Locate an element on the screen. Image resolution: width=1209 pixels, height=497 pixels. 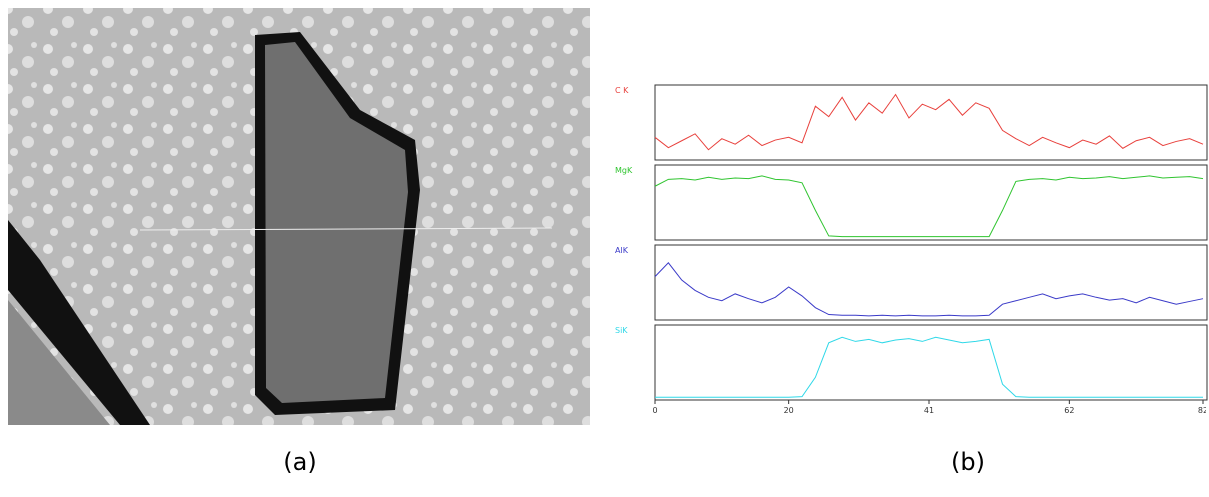
x-tick-label: 20 is located at coordinates (789, 410).